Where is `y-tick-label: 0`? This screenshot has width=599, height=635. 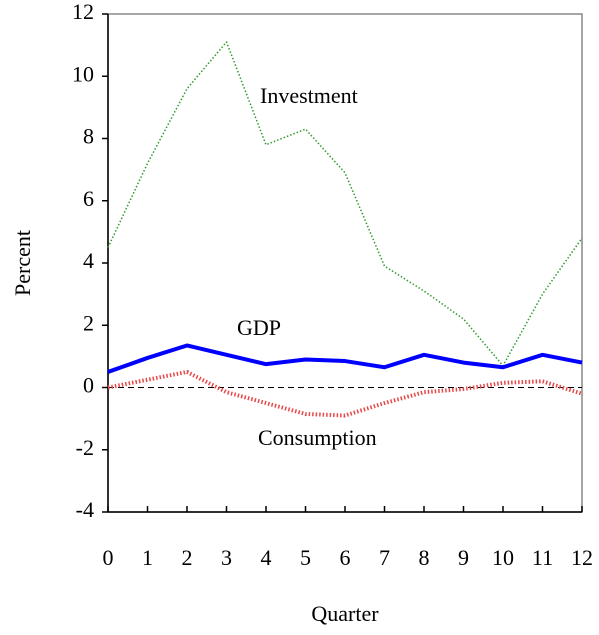
y-tick-label: 0 is located at coordinates (88, 385).